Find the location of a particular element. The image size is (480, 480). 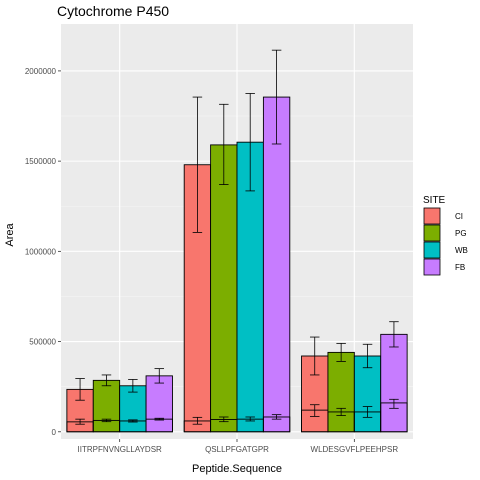

legend-key-fb is located at coordinates (432, 267).